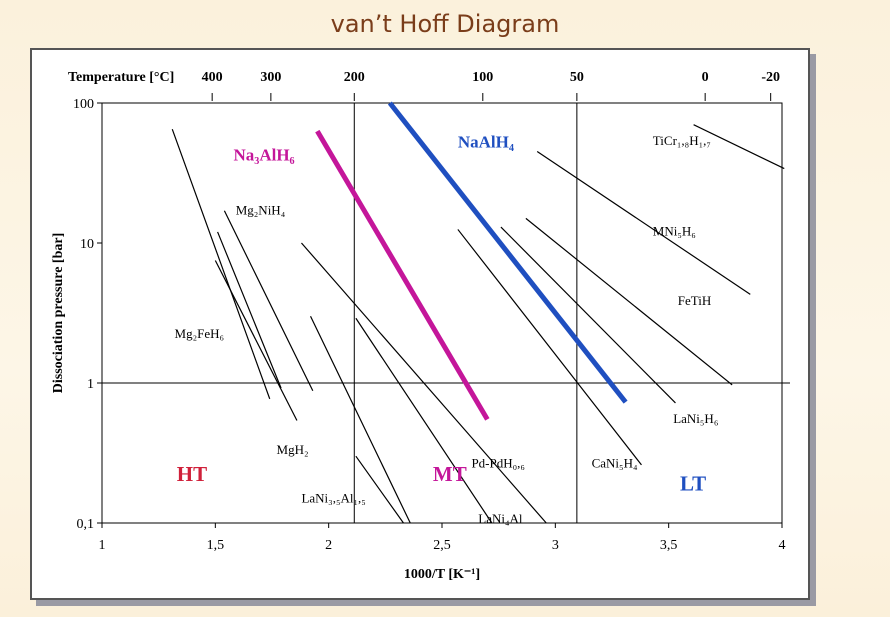 The width and height of the screenshot is (890, 617). I want to click on series-label: NaAlH₄, so click(486, 142).